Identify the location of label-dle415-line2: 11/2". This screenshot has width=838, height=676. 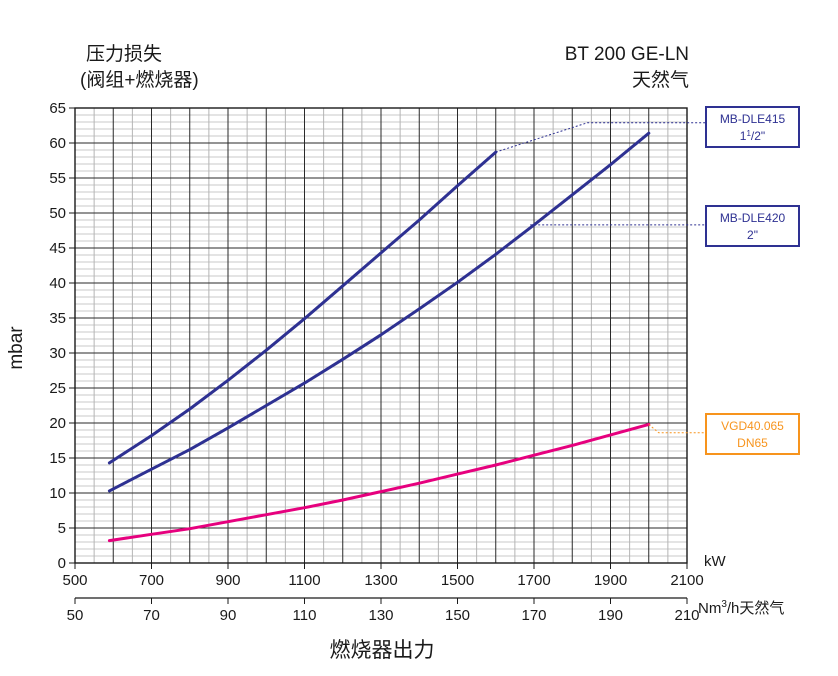
(752, 136).